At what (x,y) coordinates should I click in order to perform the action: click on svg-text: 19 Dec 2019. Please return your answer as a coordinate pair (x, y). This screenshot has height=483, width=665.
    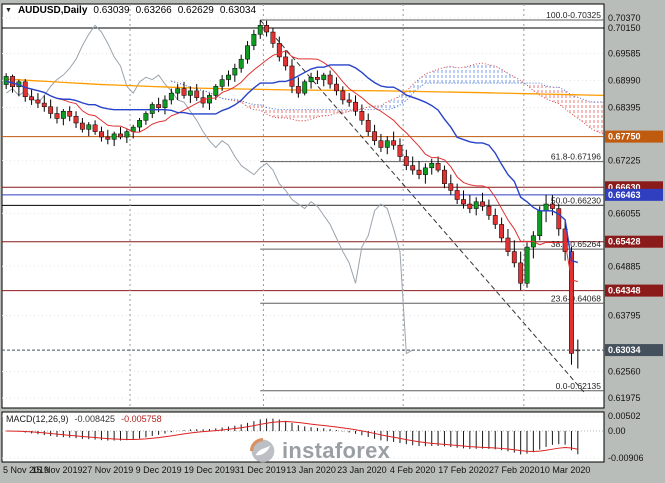
    Looking at the image, I should click on (209, 470).